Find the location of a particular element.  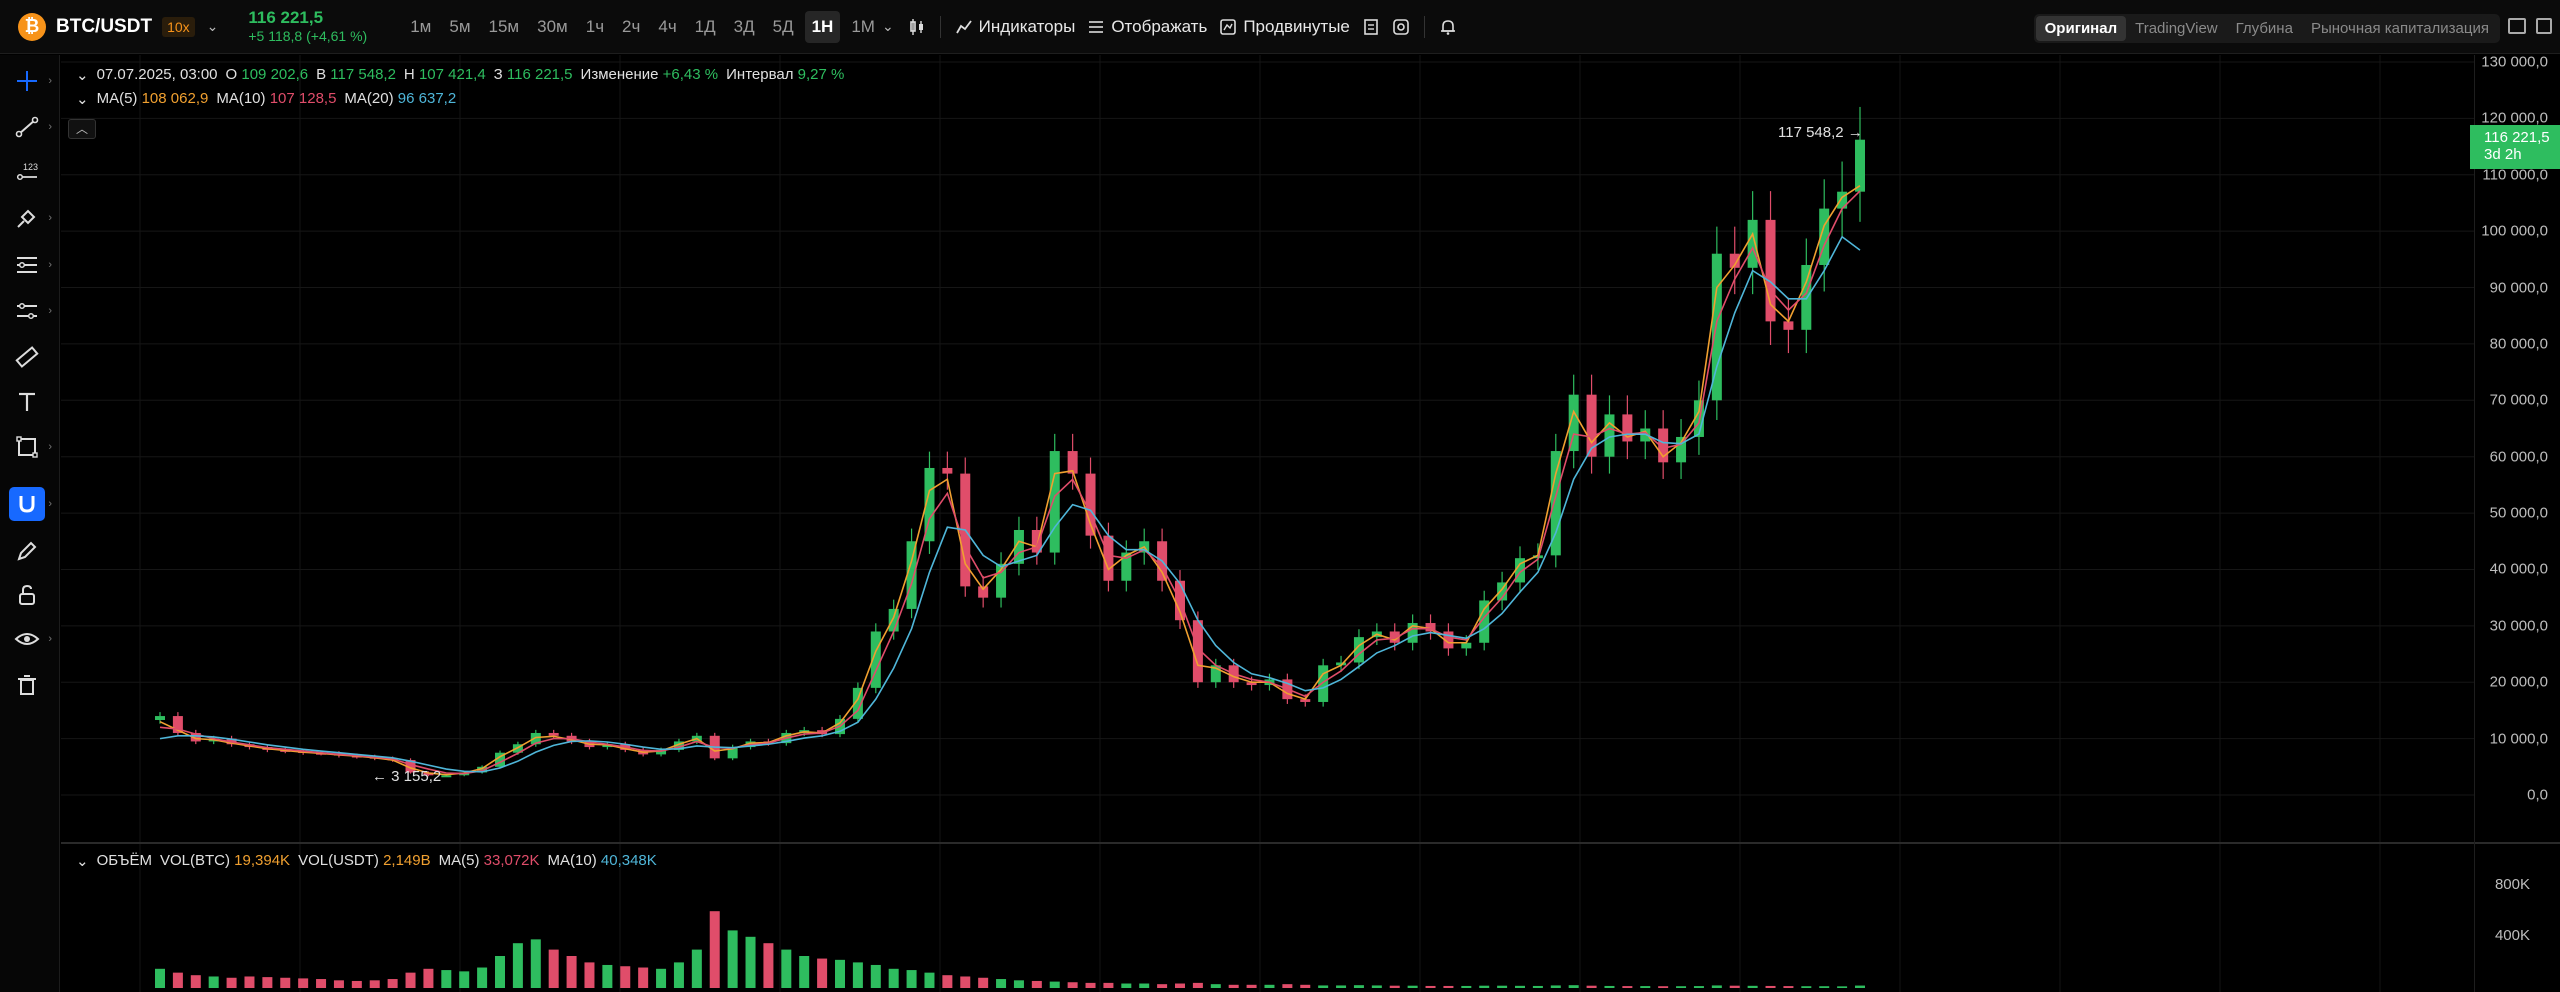

interval-11: 1М is located at coordinates (863, 26).